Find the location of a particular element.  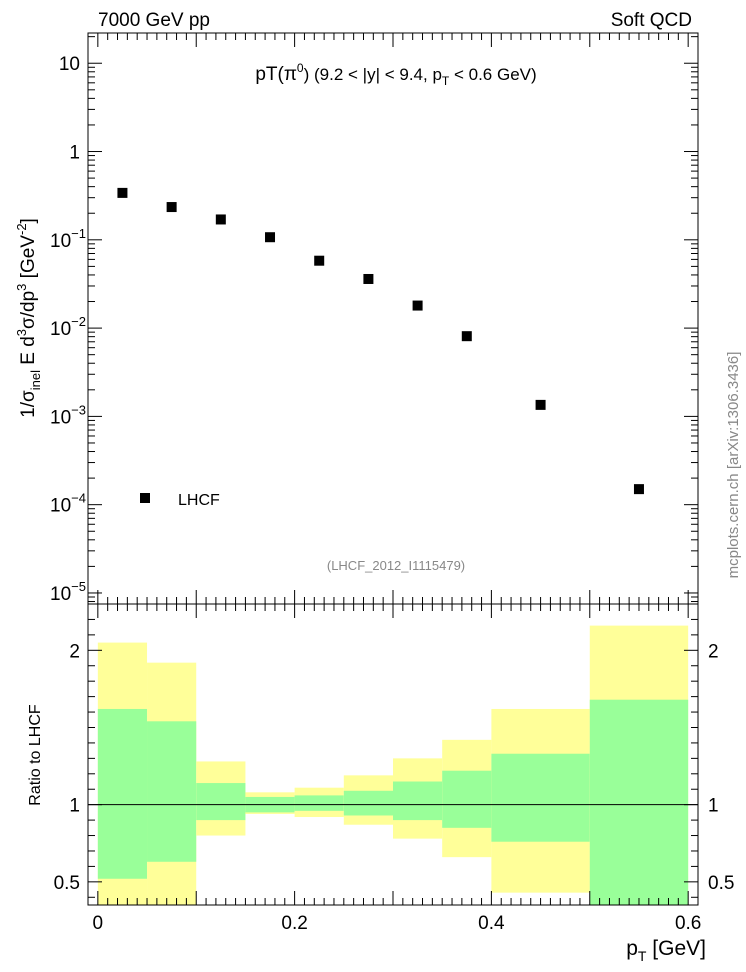

plot-title: pT(π0) (9.2 < |y| < 9.4, pT < 0.6 GeV) is located at coordinates (395, 74).